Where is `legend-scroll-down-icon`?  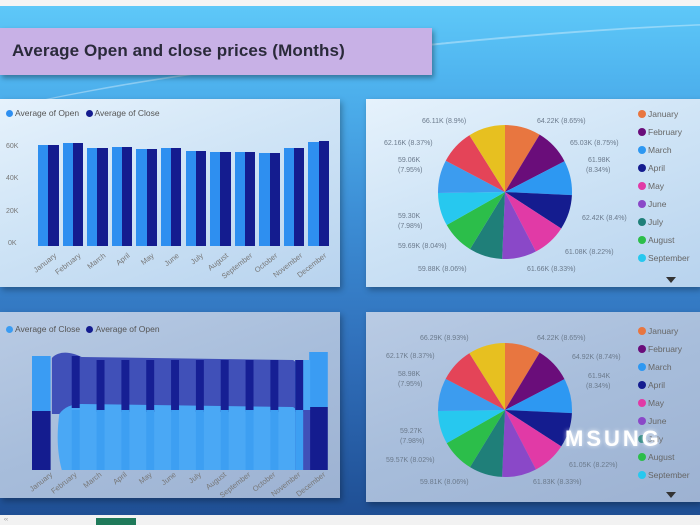
legend-scroll-down-icon is located at coordinates (671, 280).